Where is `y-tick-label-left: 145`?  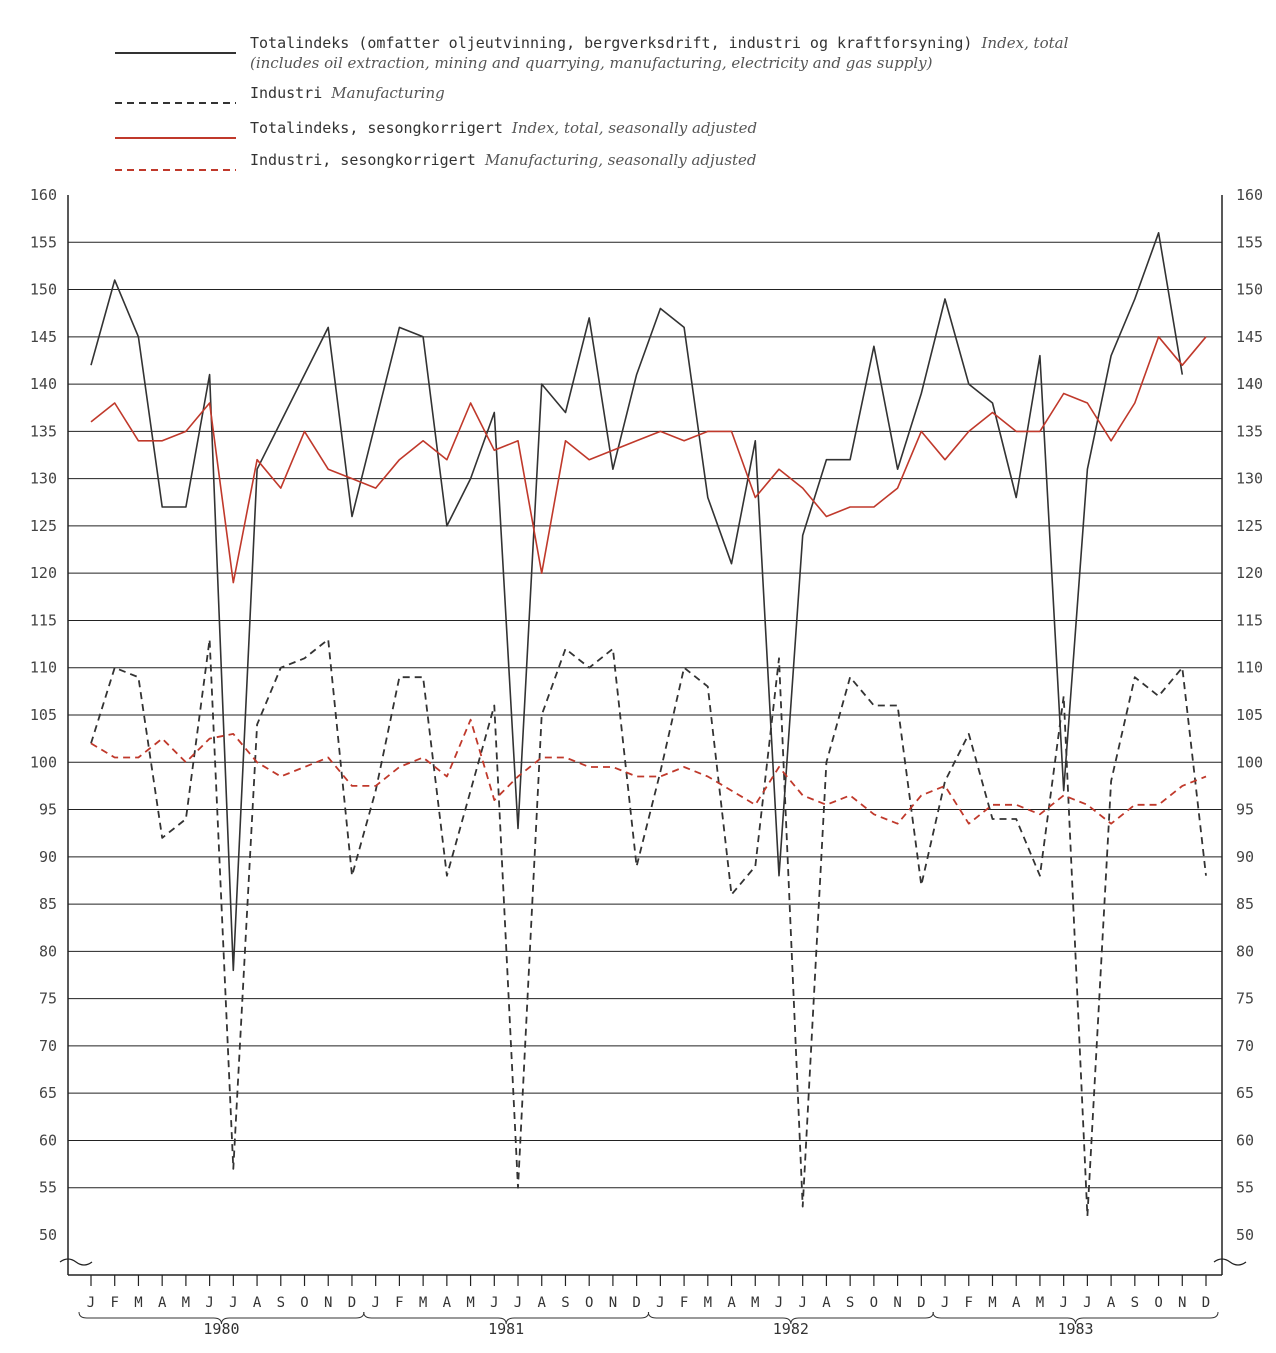 y-tick-label-left: 145 is located at coordinates (43, 337).